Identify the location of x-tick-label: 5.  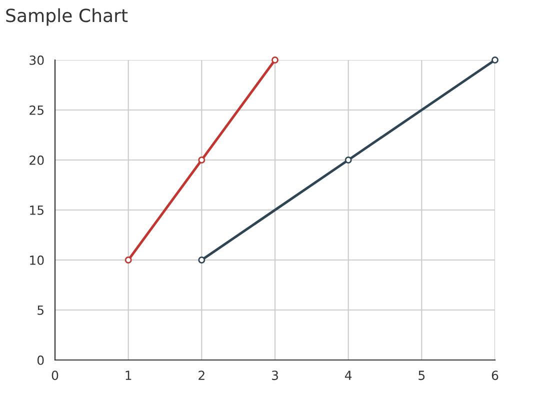
(421, 375).